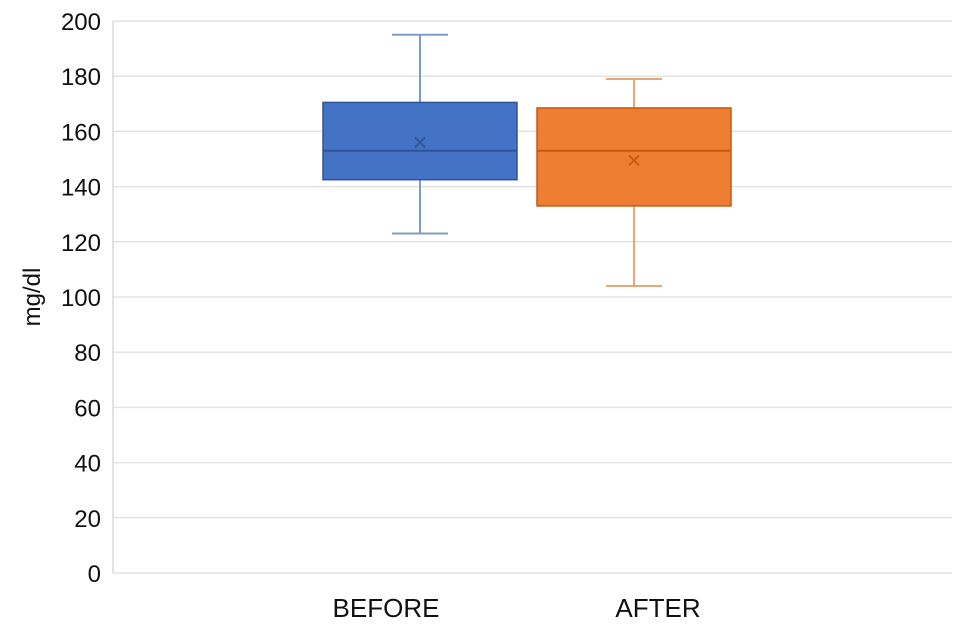 This screenshot has width=969, height=631. What do you see at coordinates (81, 298) in the screenshot?
I see `y-tick-label: 100` at bounding box center [81, 298].